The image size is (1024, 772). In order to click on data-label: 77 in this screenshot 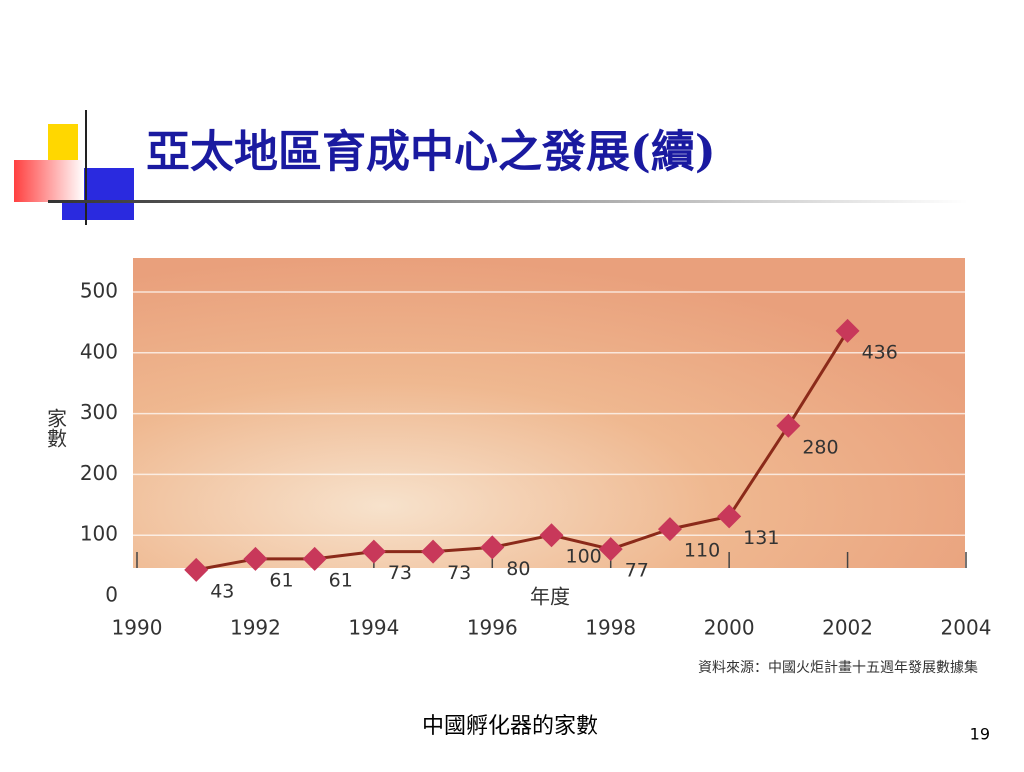, I will do `click(637, 571)`.